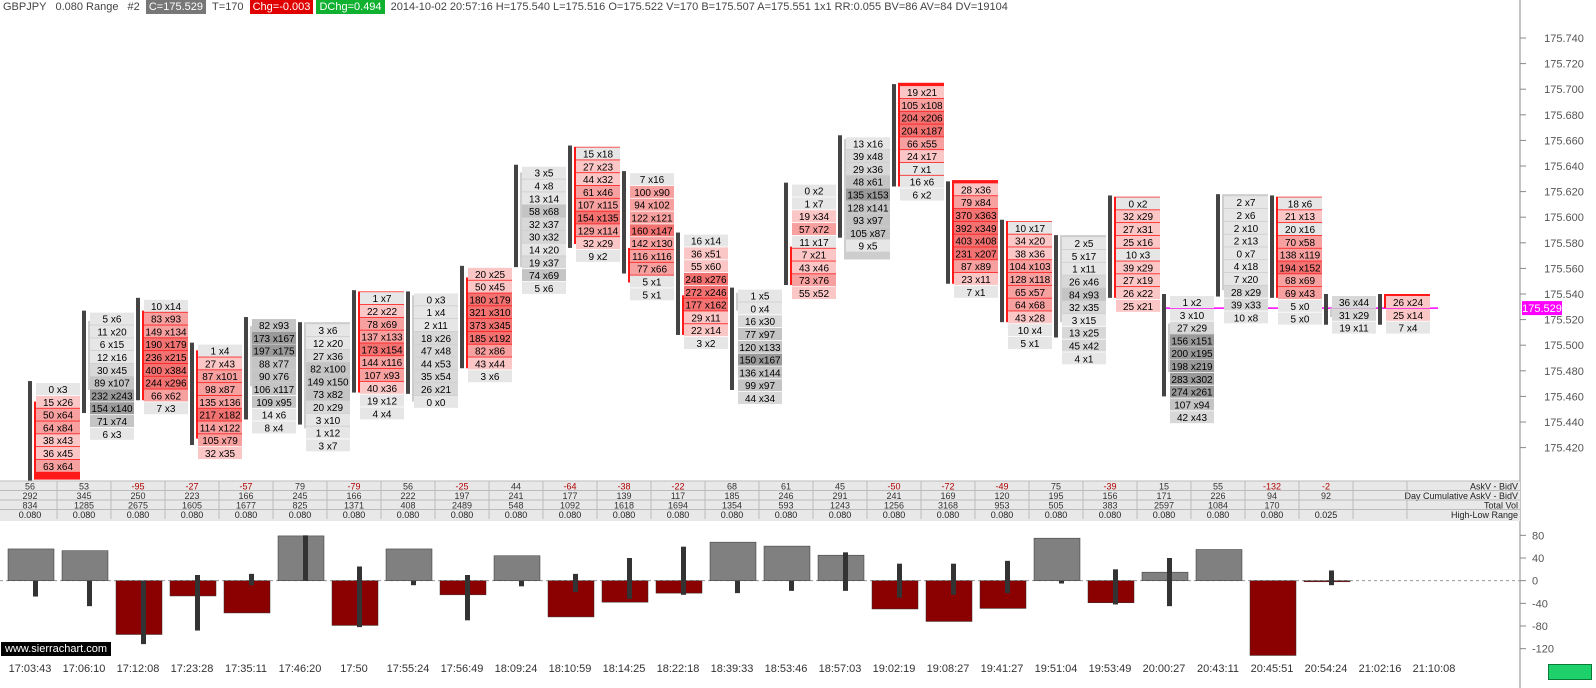 The height and width of the screenshot is (688, 1596). What do you see at coordinates (274, 416) in the screenshot?
I see `footprint-cell-text: 14 x6` at bounding box center [274, 416].